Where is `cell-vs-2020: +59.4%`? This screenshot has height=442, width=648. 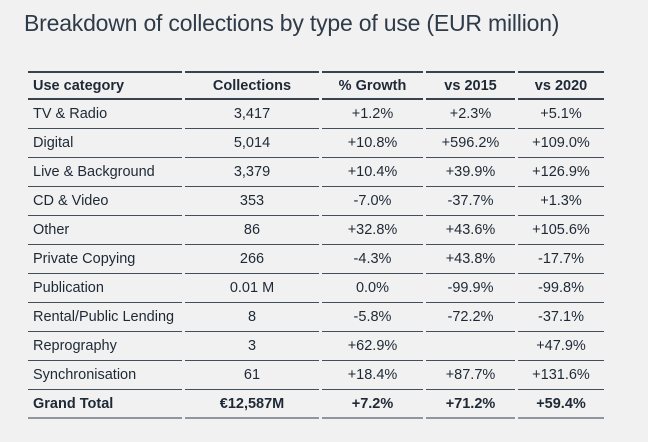 cell-vs-2020: +59.4% is located at coordinates (561, 404).